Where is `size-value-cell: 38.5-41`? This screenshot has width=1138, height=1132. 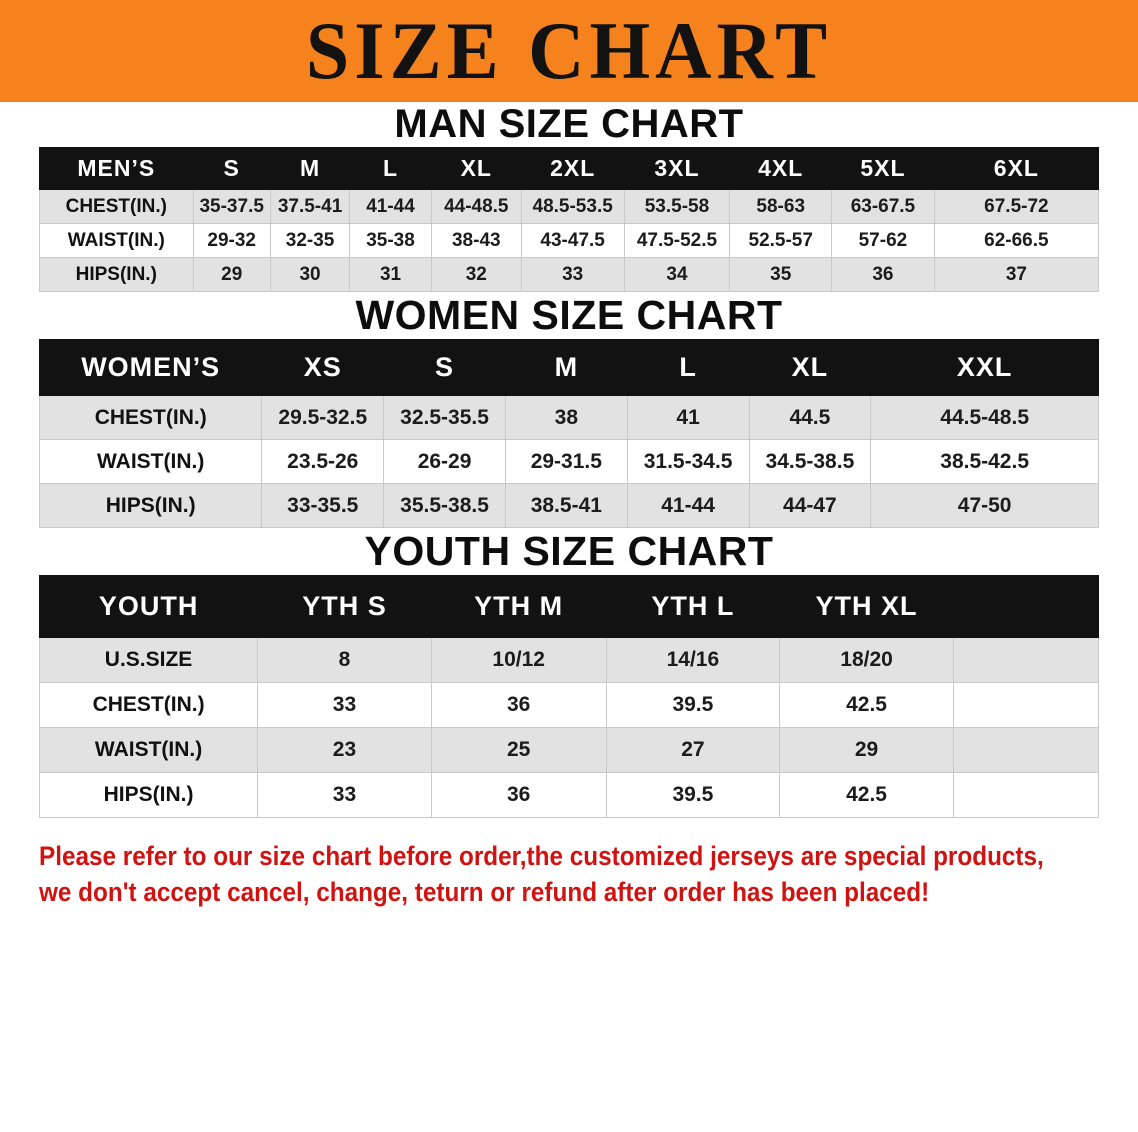
size-value-cell: 38.5-41 is located at coordinates (566, 505).